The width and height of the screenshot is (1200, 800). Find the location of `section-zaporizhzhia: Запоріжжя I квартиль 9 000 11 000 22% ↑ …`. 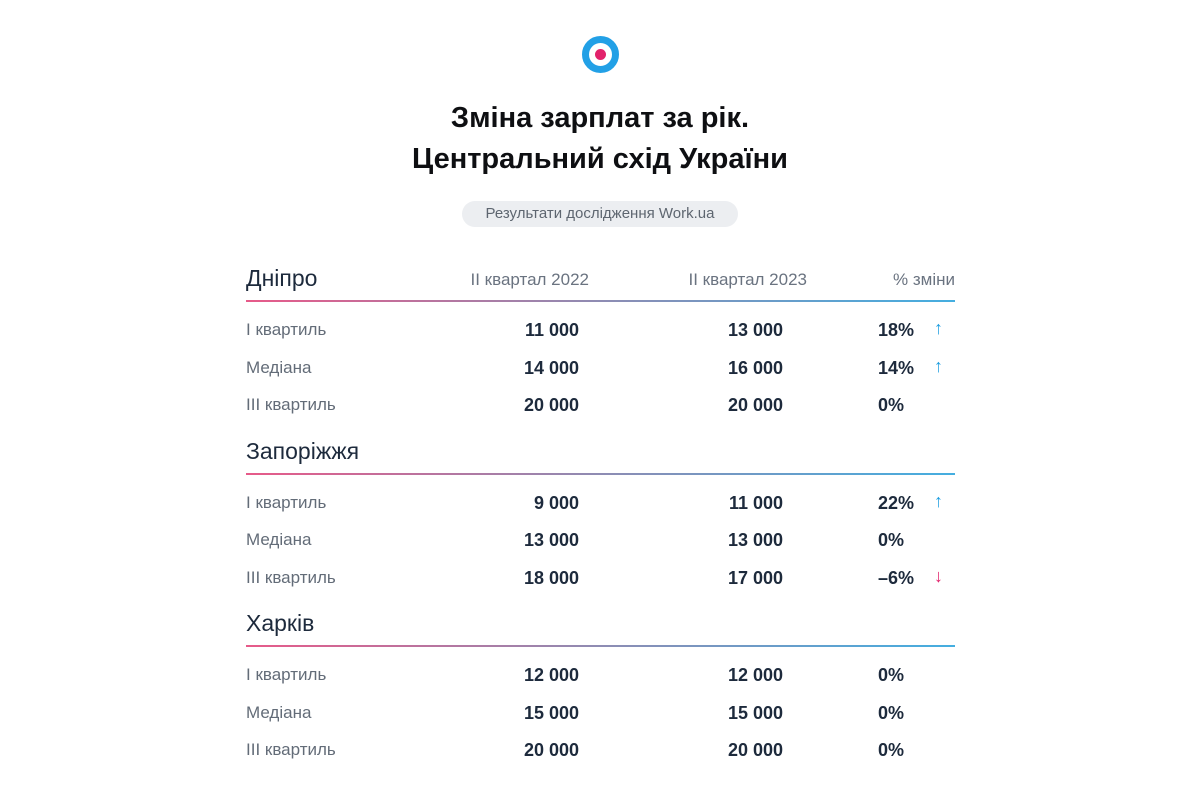

section-zaporizhzhia: Запоріжжя I квартиль 9 000 11 000 22% ↑ … is located at coordinates (600, 515).